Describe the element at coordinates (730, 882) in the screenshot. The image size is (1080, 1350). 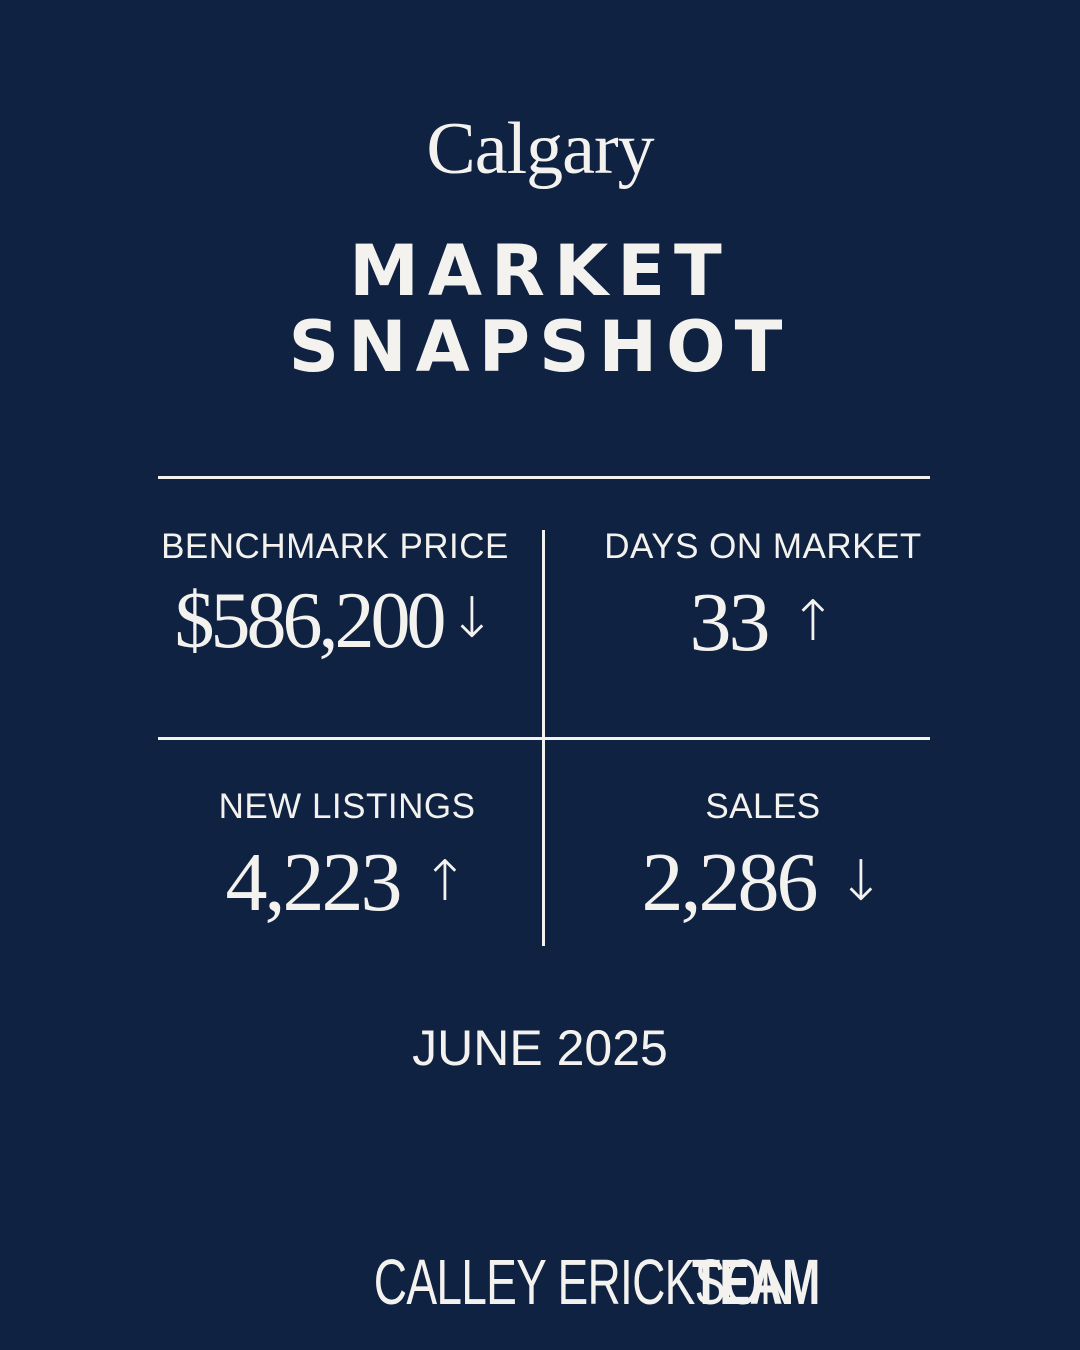
I see `stat-value: 2,286` at that location.